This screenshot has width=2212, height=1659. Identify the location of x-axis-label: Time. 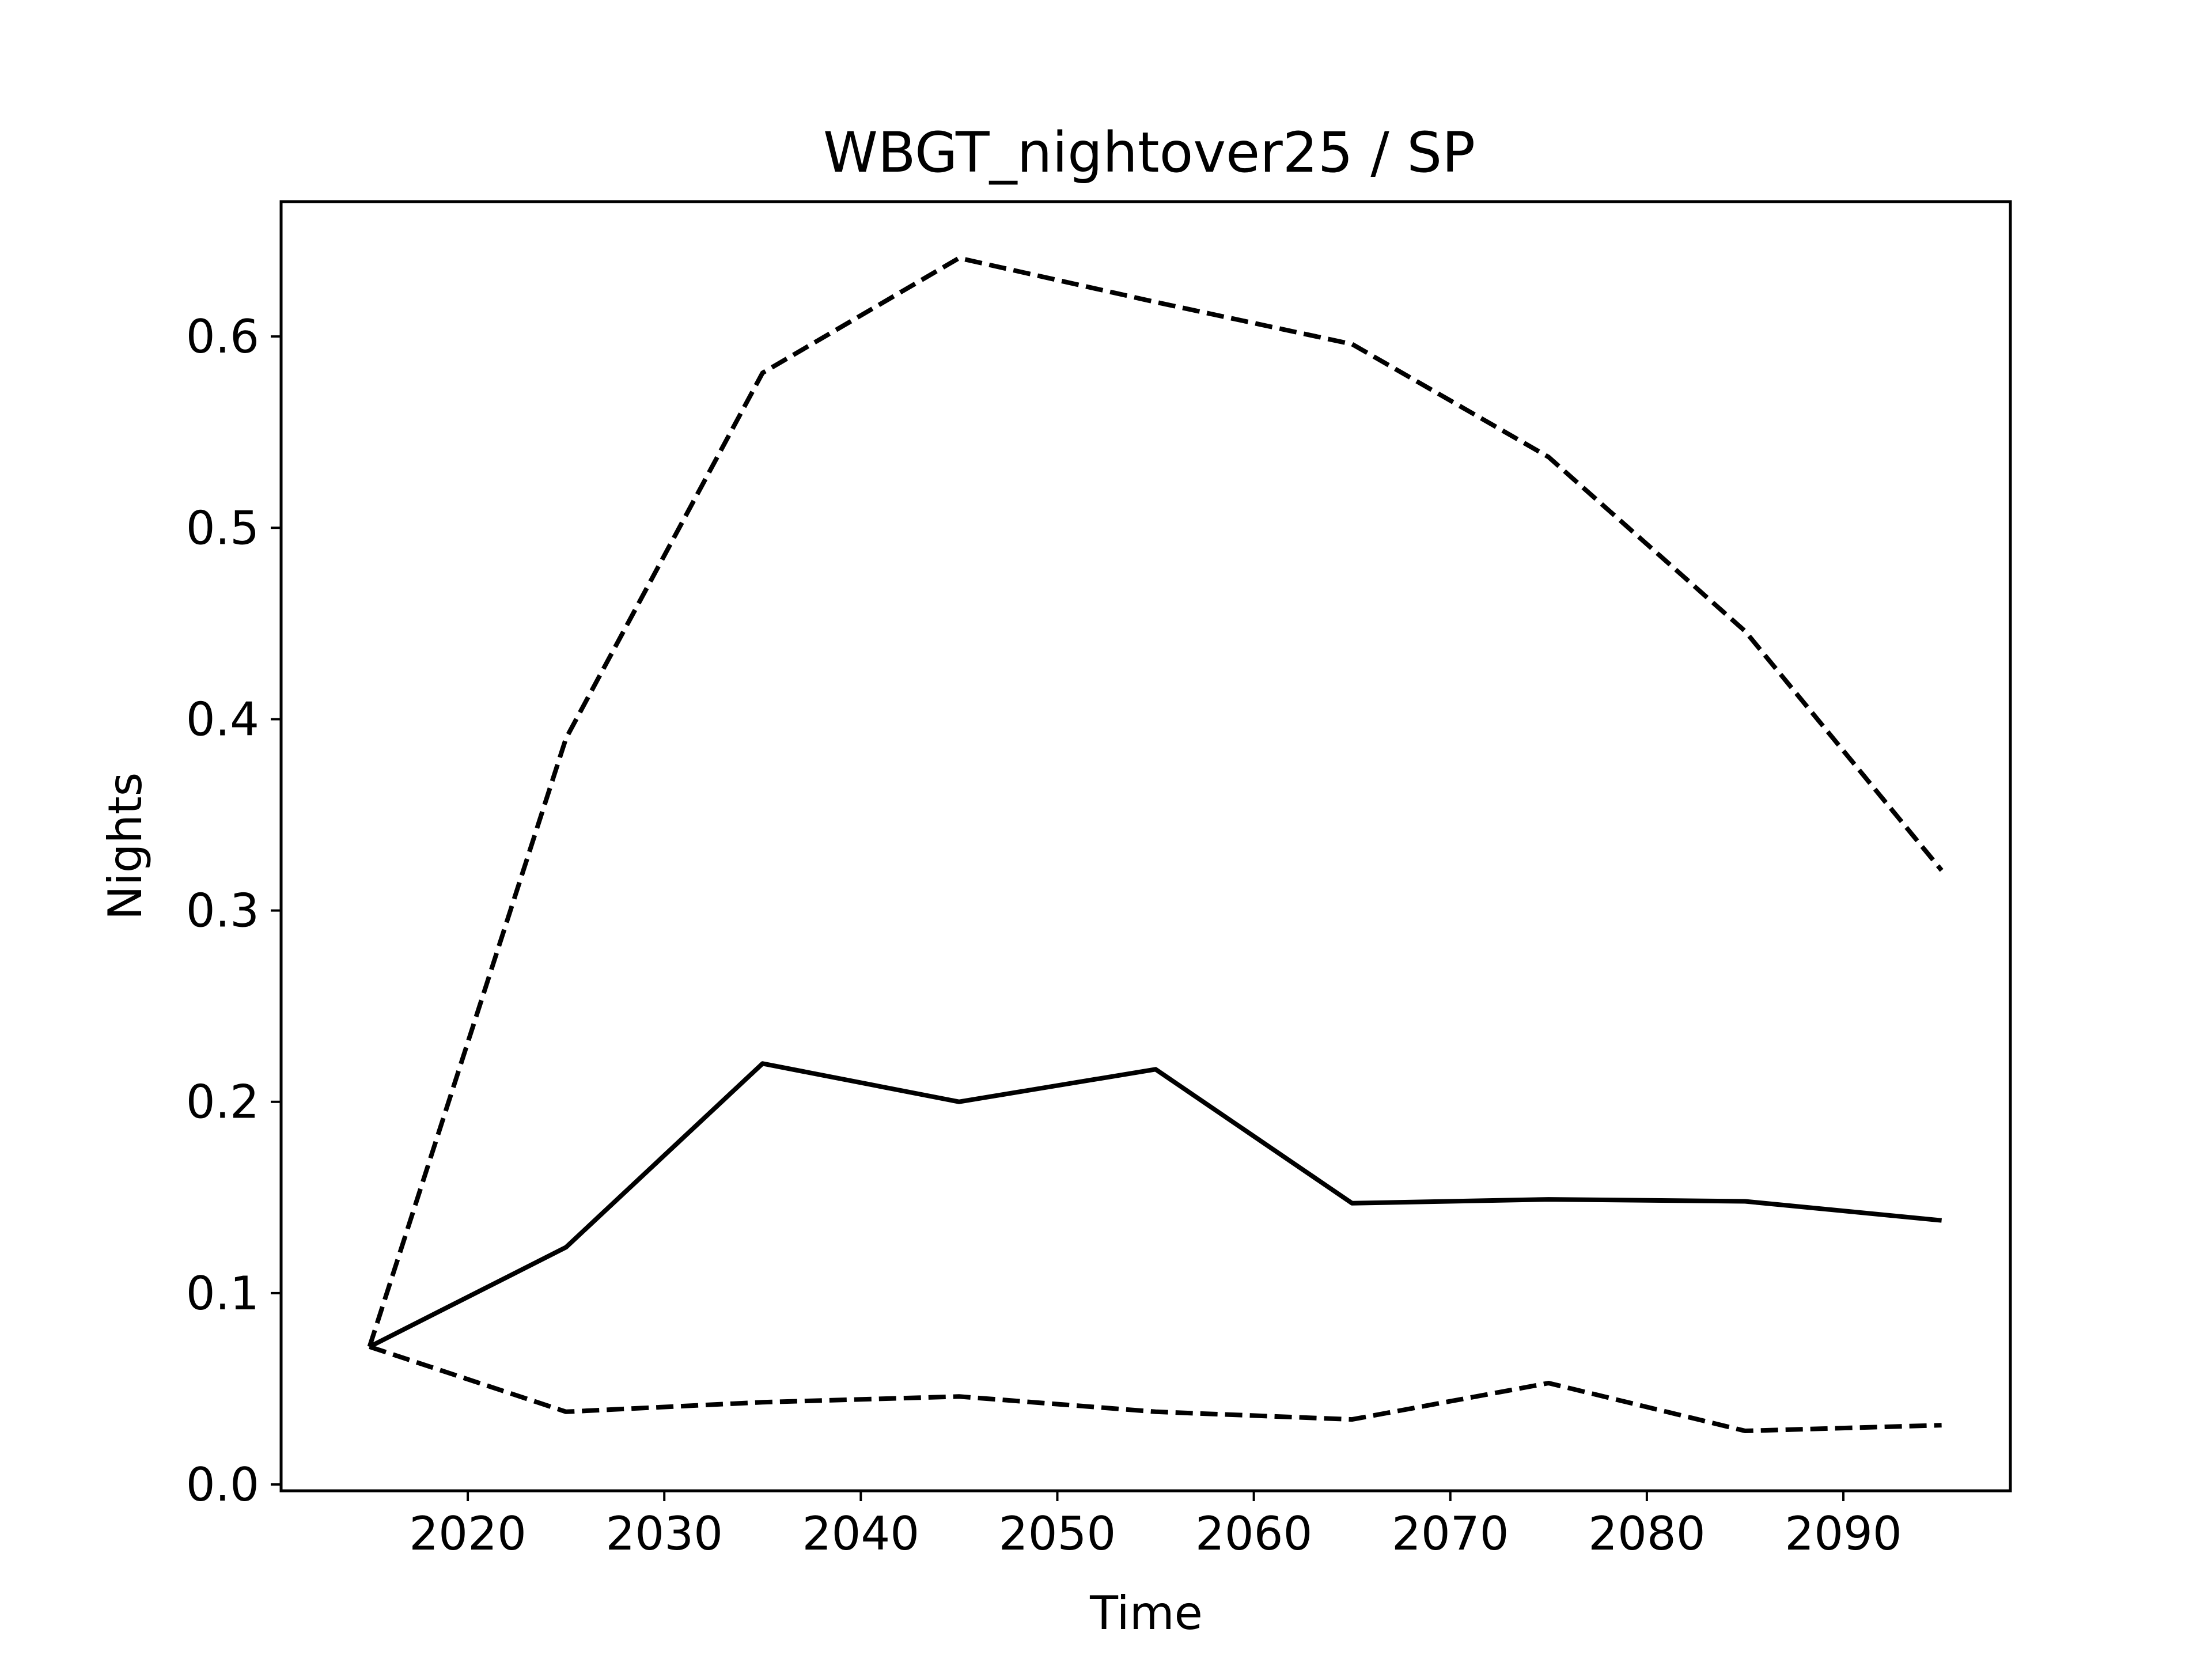
(1146, 1613).